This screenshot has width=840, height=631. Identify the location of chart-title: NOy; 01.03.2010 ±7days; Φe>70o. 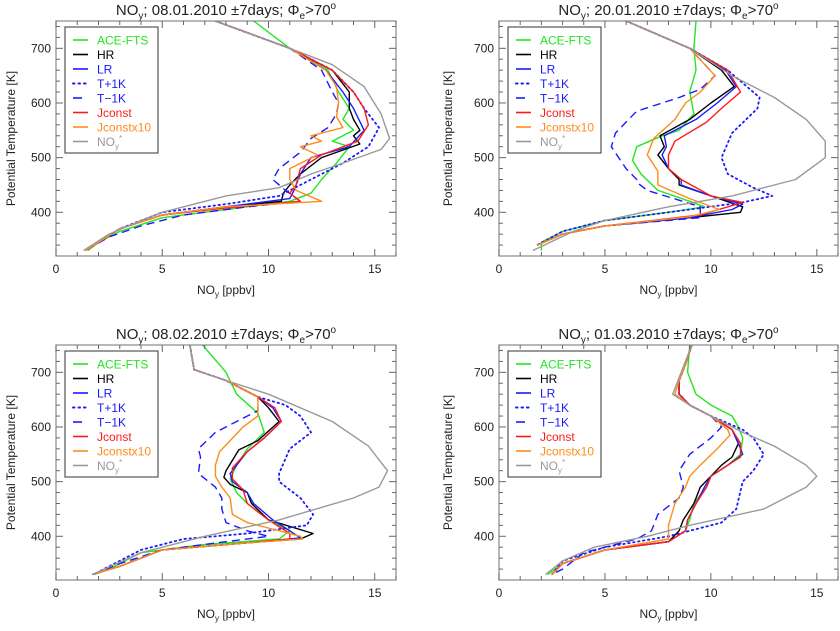
(668, 335).